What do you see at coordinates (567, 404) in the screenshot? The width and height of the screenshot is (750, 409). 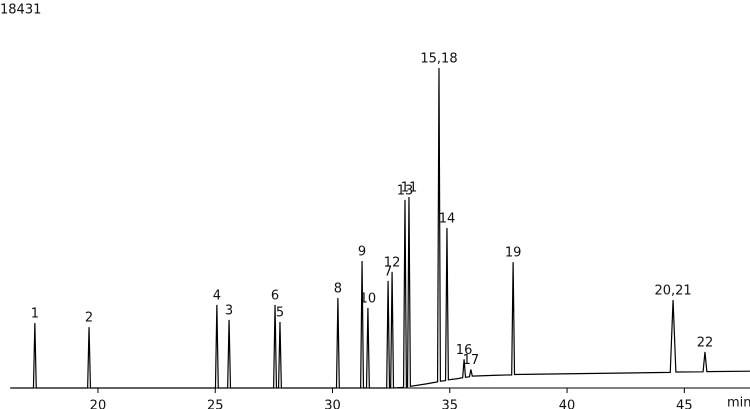 I see `x-tick-label: 40` at bounding box center [567, 404].